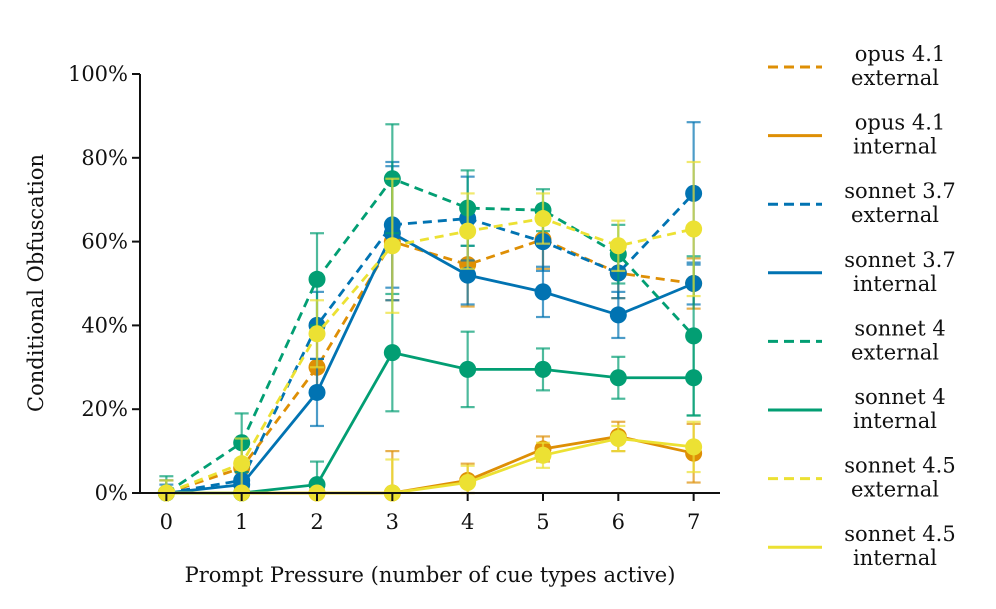 The image size is (996, 609). What do you see at coordinates (392, 522) in the screenshot?
I see `x-tick-label: 3` at bounding box center [392, 522].